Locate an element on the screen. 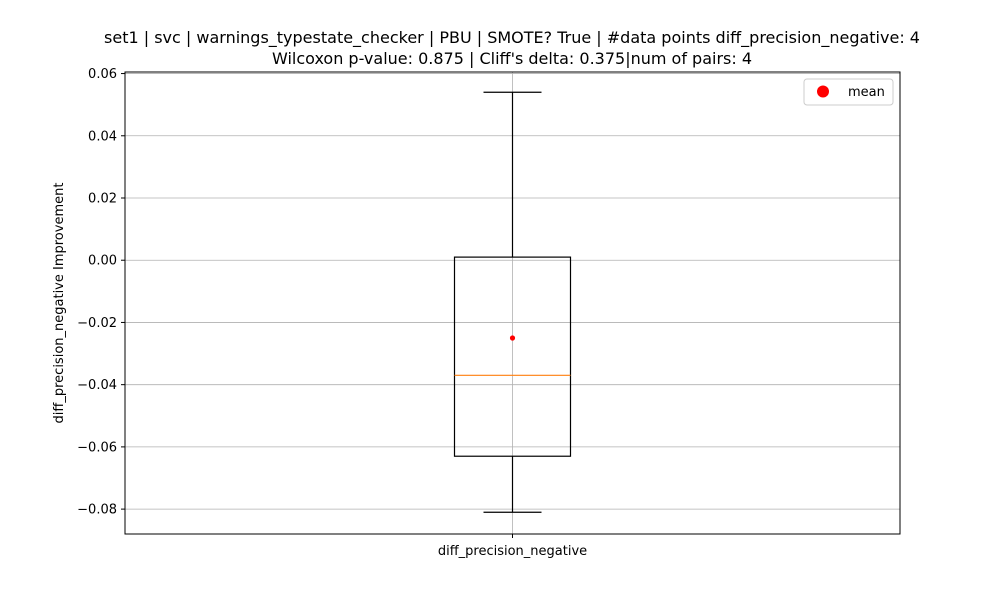 This screenshot has width=1000, height=600. y-tick-label: 0.02 is located at coordinates (102, 199).